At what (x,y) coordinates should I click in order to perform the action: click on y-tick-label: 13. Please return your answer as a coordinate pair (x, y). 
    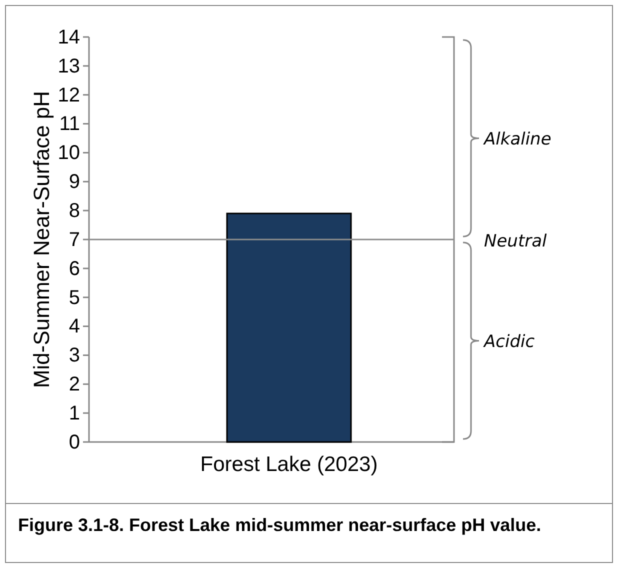
    Looking at the image, I should click on (69, 66).